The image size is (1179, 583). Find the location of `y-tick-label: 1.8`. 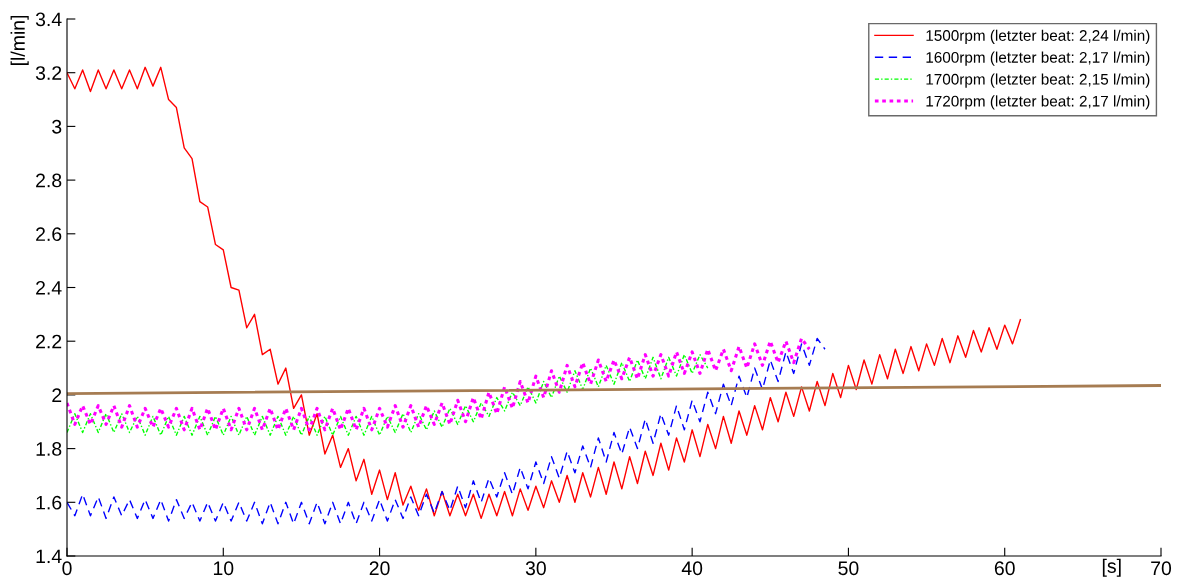

y-tick-label: 1.8 is located at coordinates (49, 449).